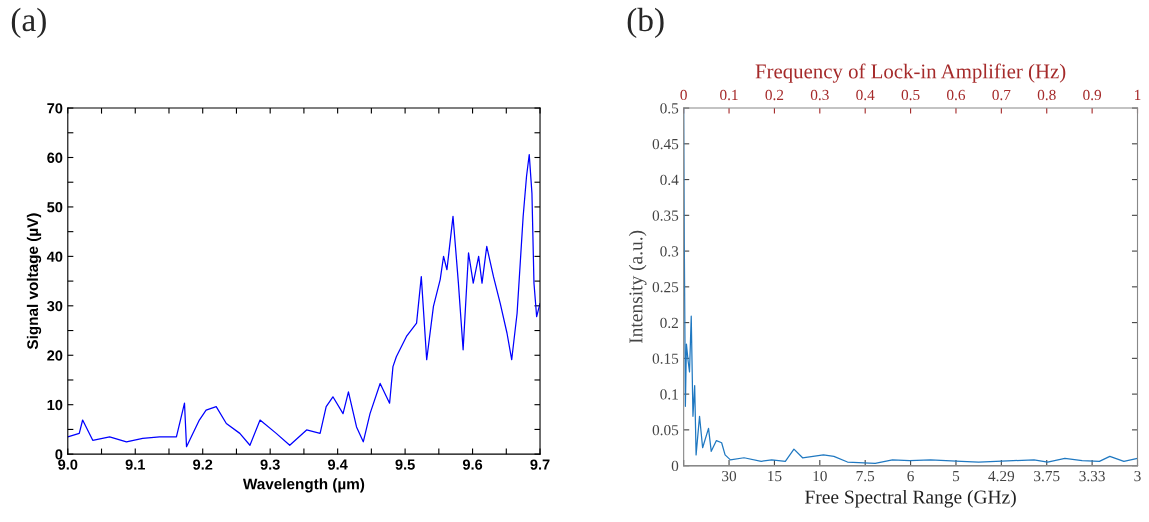 The image size is (1149, 522). What do you see at coordinates (910, 95) in the screenshot?
I see `x2-tick-label: 0.5` at bounding box center [910, 95].